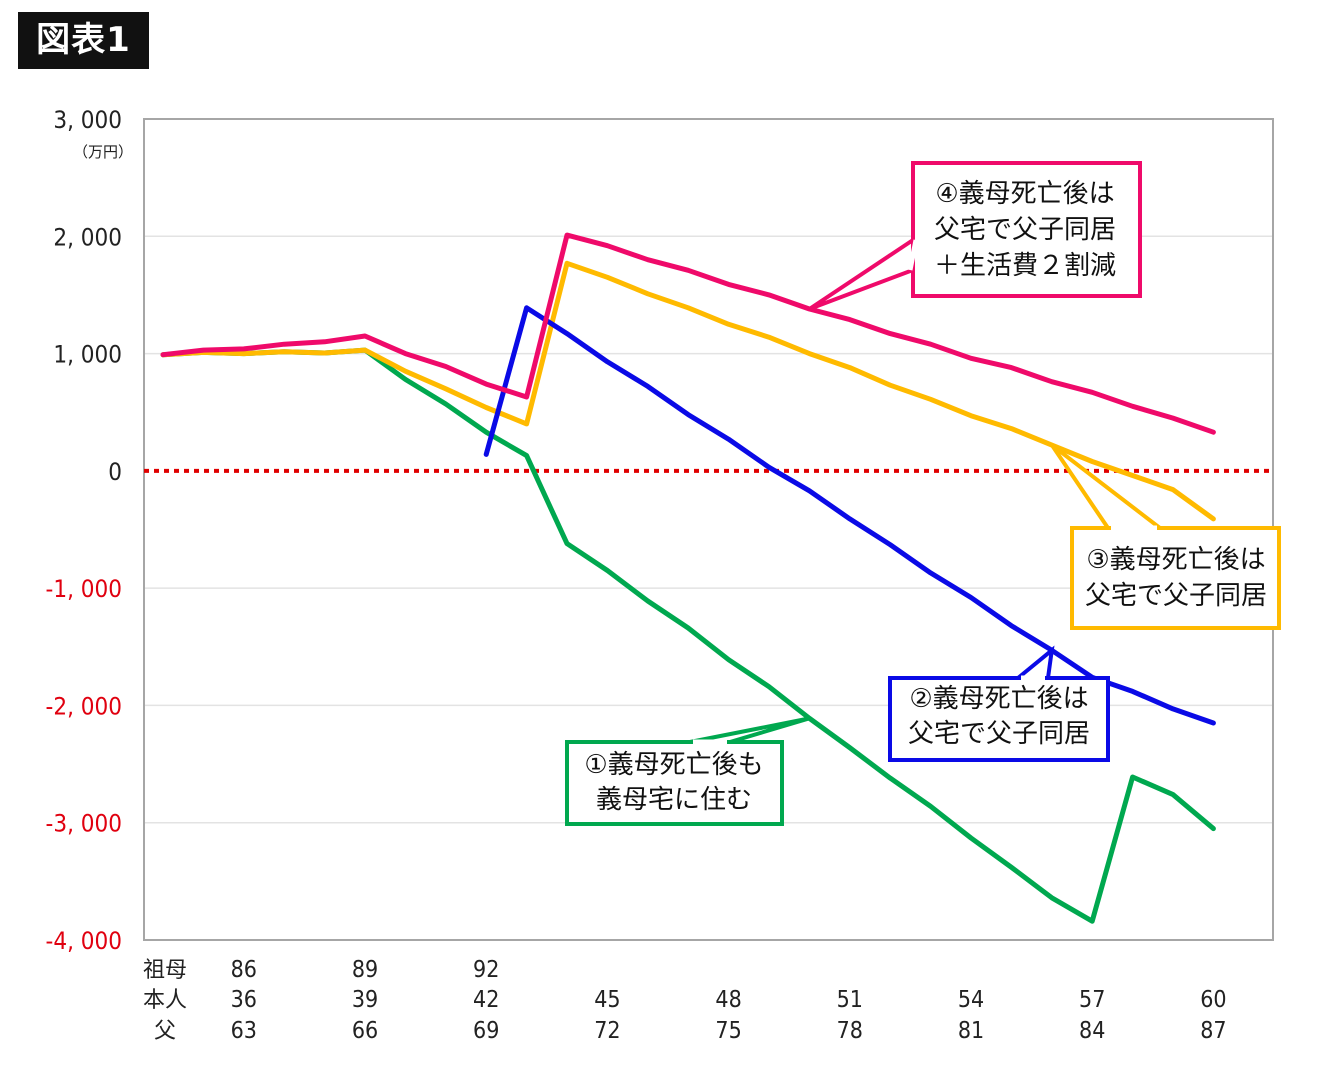  I want to click on x-tick-label: 63, so click(244, 1031).